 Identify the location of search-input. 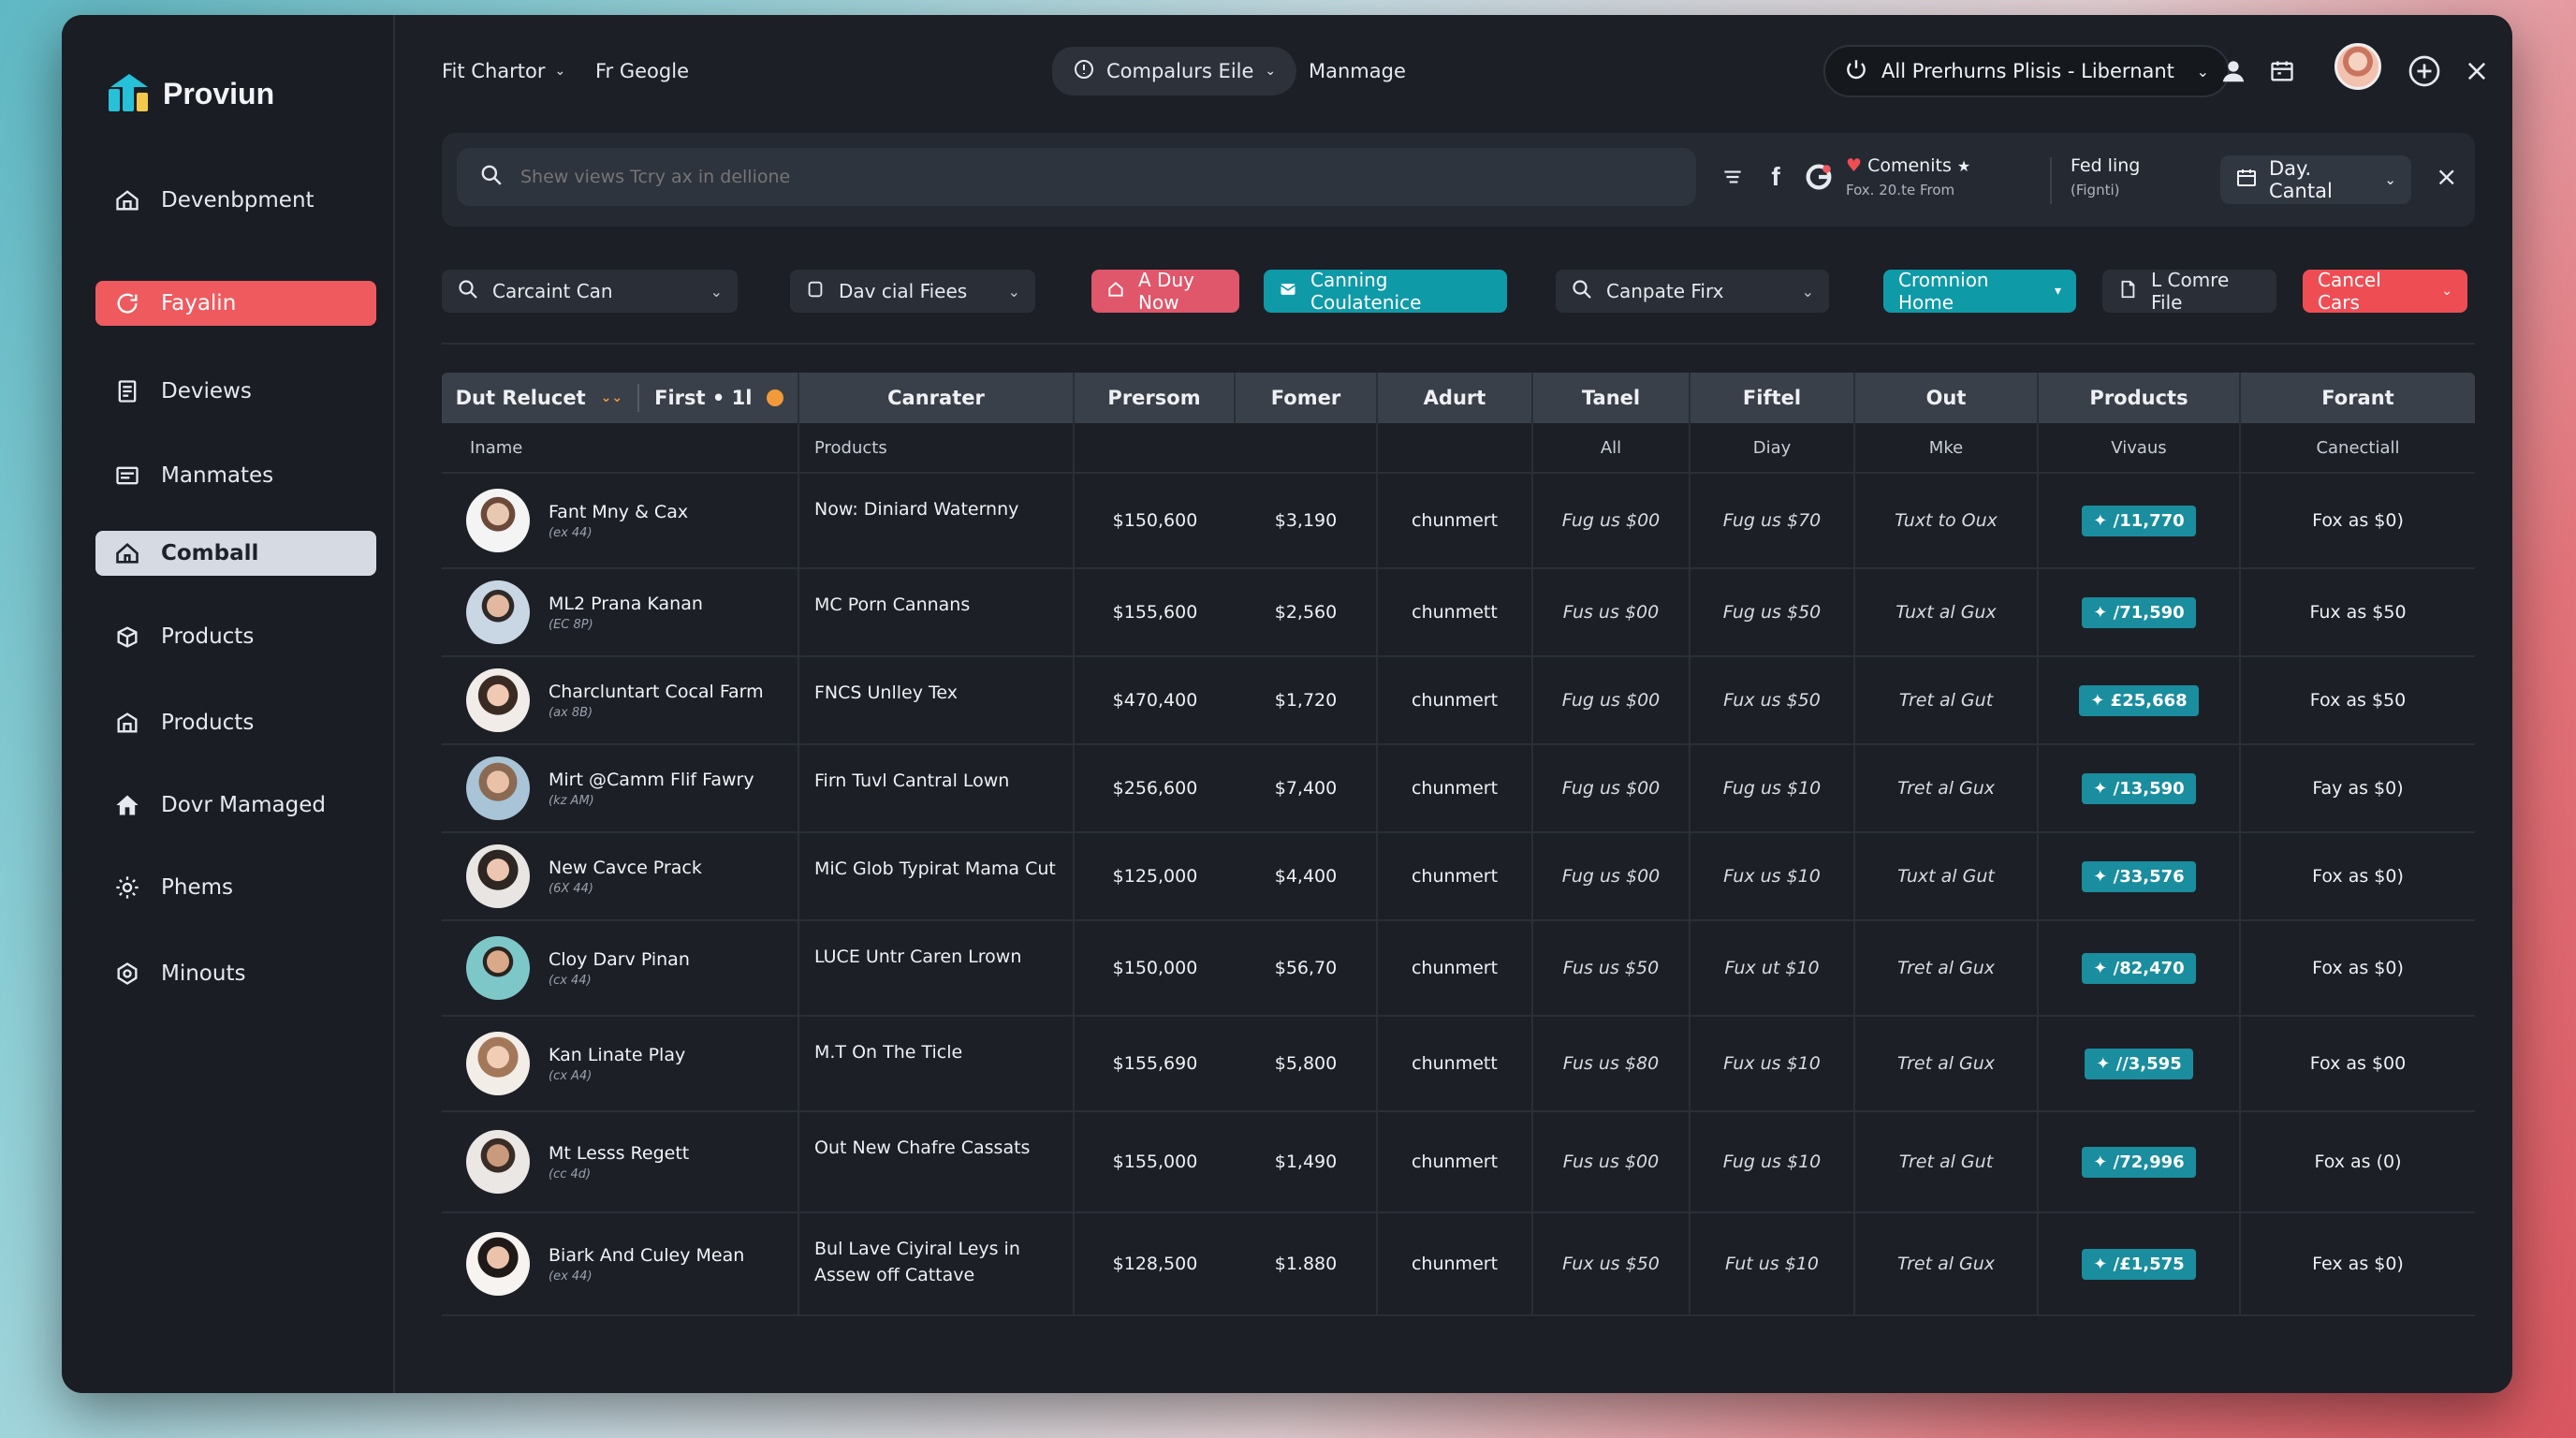
(1082, 177).